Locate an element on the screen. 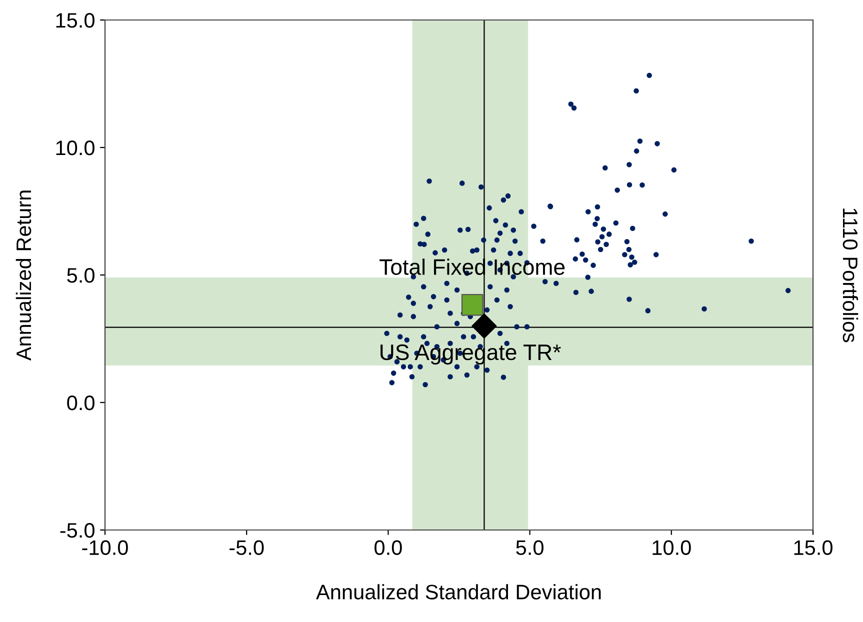 This screenshot has width=863, height=622. x-tick-label: -5.0 is located at coordinates (247, 548).